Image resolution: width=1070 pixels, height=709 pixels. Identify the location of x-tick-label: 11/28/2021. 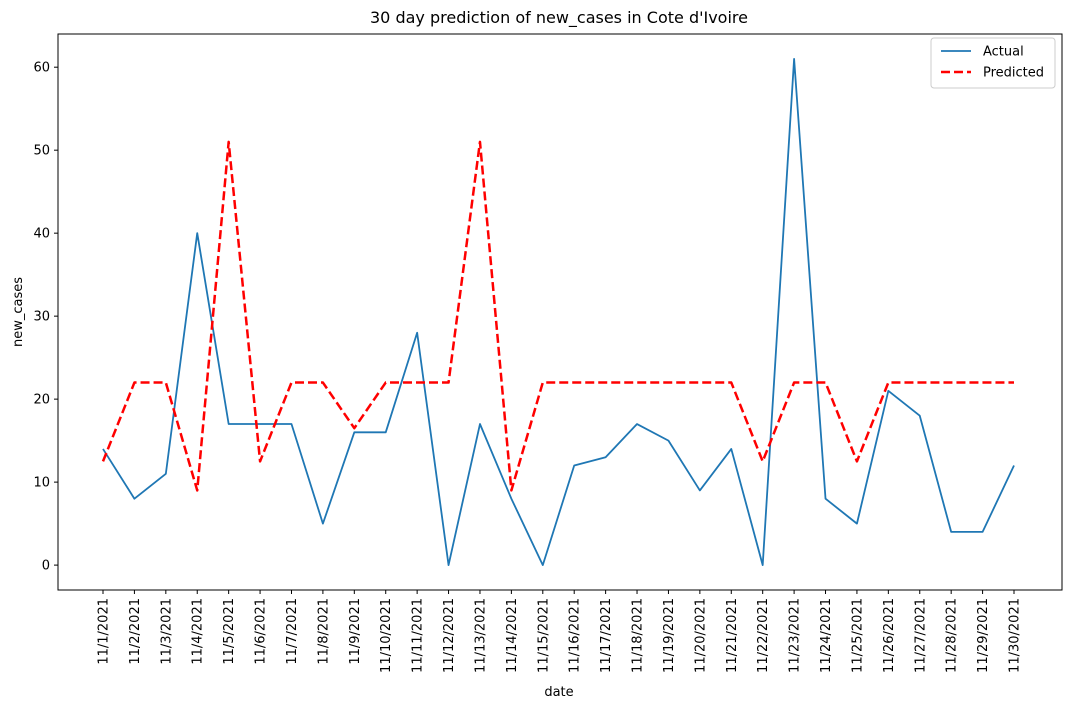
(952, 635).